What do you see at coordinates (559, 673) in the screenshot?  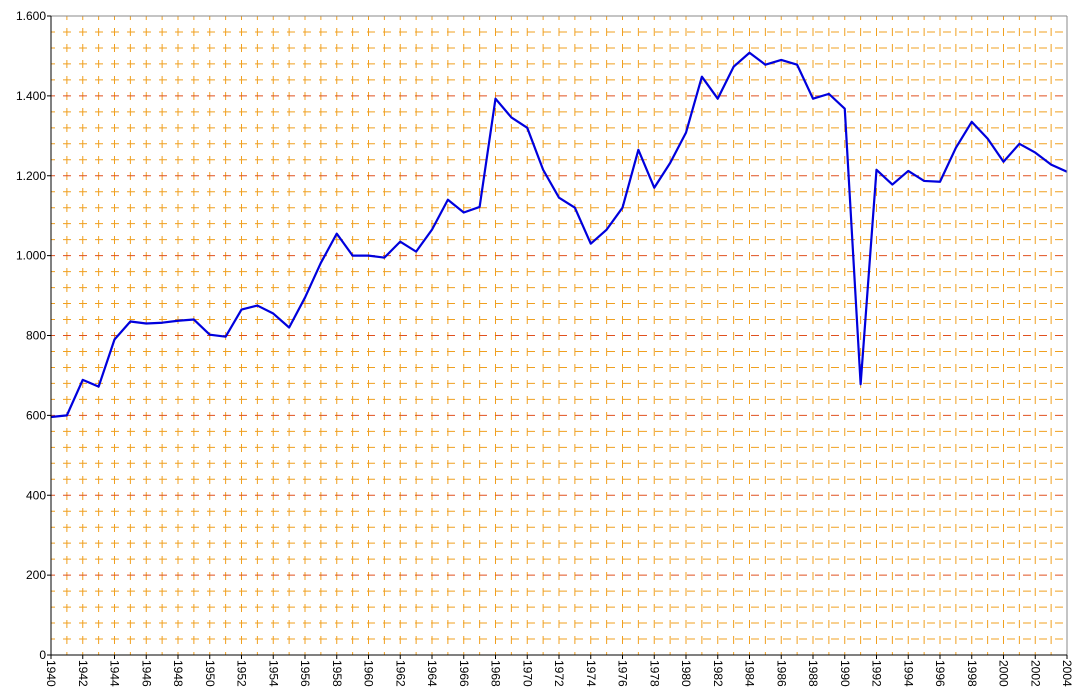 I see `x-tick-label: 1972` at bounding box center [559, 673].